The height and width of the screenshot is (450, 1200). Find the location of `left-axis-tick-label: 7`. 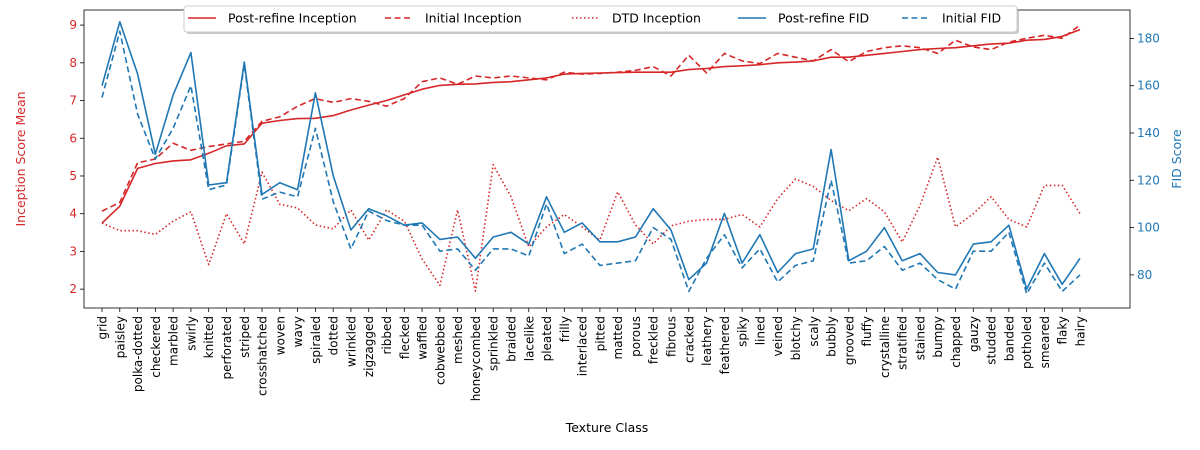

left-axis-tick-label: 7 is located at coordinates (73, 101).